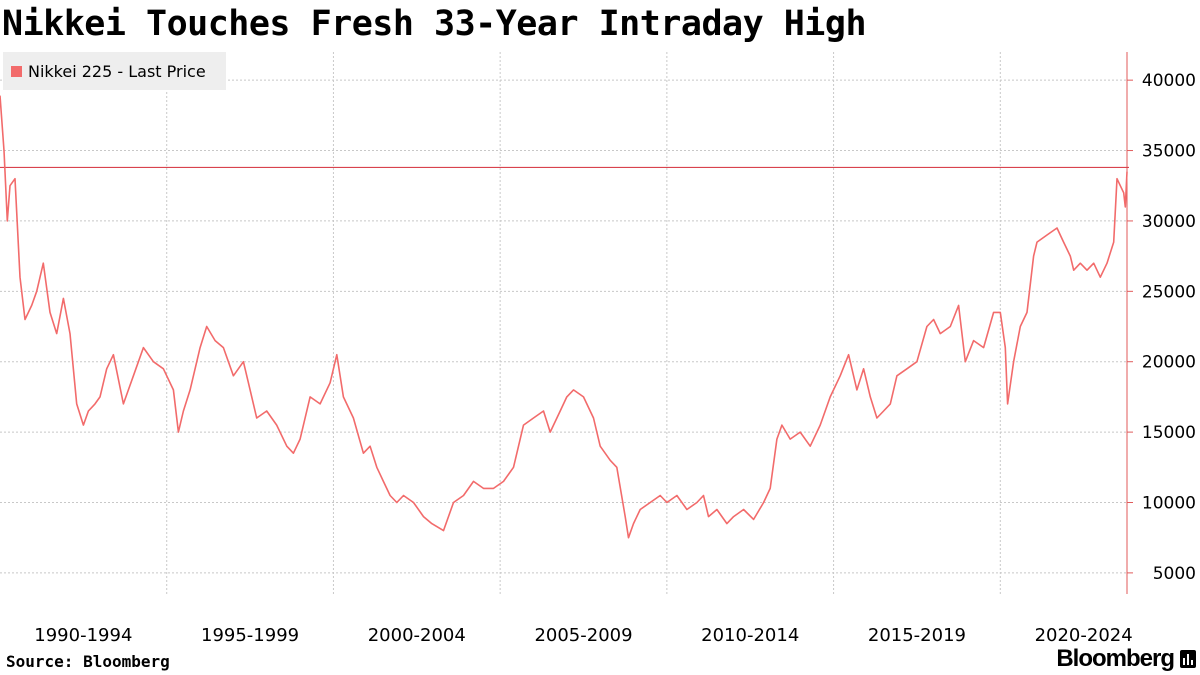 Image resolution: width=1200 pixels, height=675 pixels. I want to click on y-tick-label: 15000, so click(1169, 433).